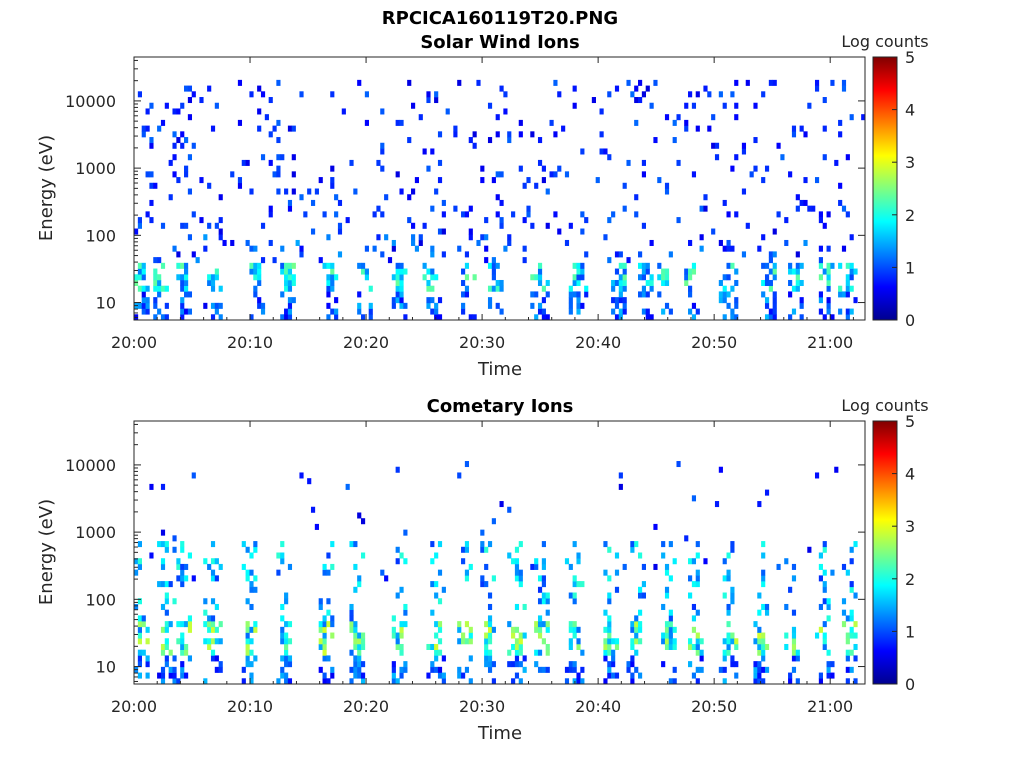 The height and width of the screenshot is (768, 1024). I want to click on colorbar-tick-label: 1, so click(910, 267).